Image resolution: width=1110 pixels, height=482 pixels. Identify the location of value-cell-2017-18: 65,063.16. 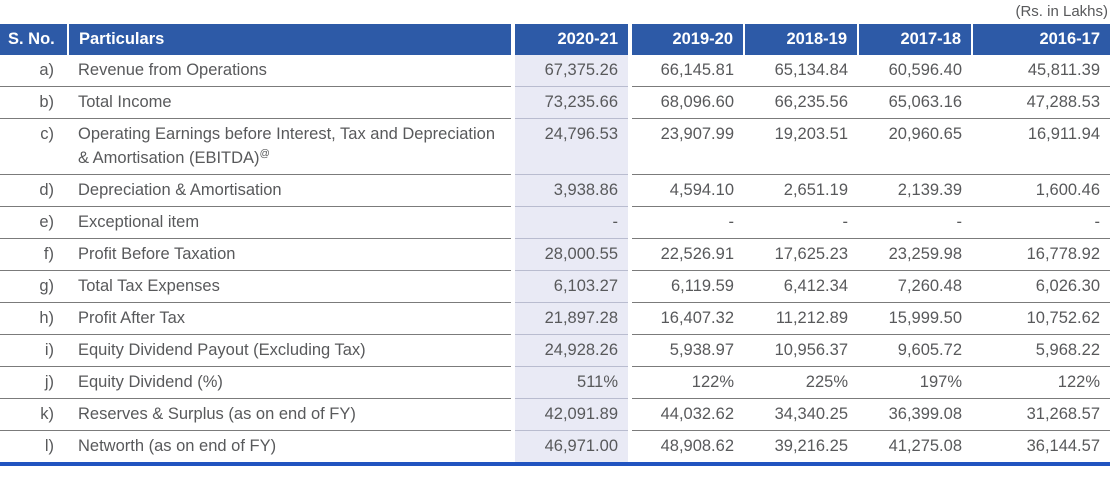
(915, 102).